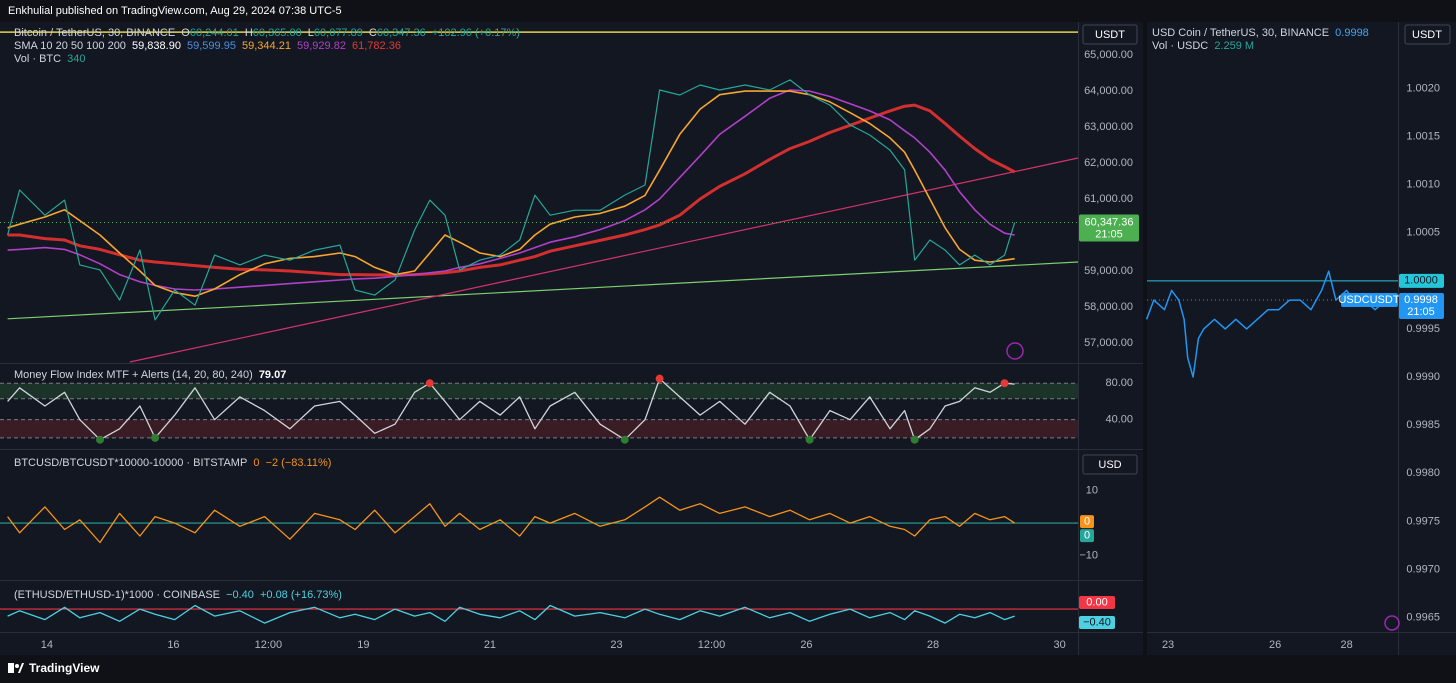  Describe the element at coordinates (1108, 343) in the screenshot. I see `y-tick-label: 57,000.00` at that location.